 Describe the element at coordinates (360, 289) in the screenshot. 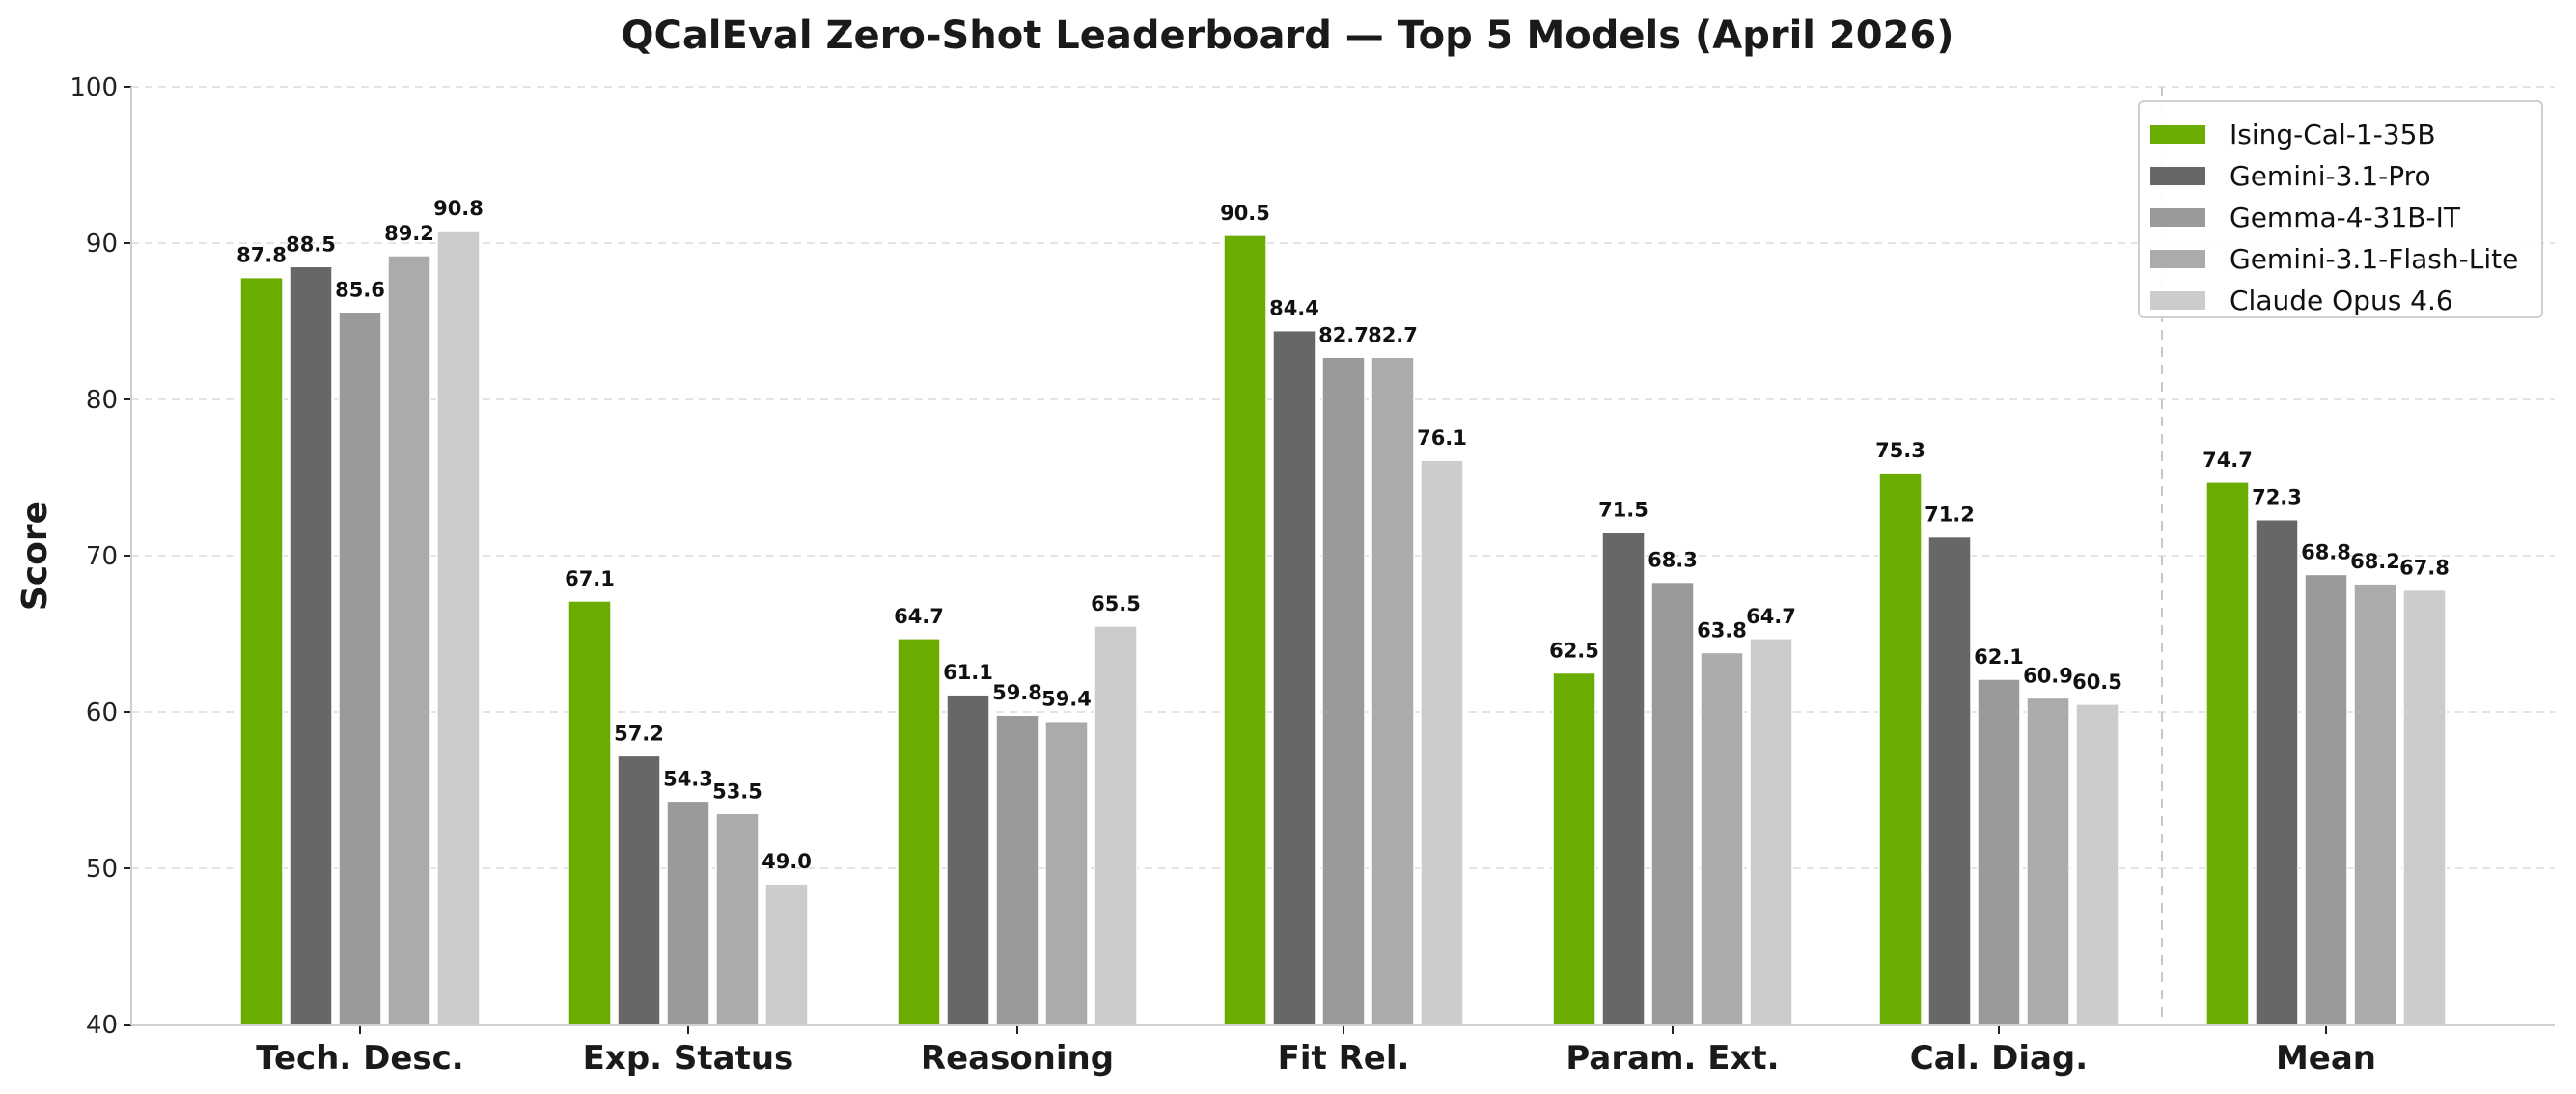

I see `value-label: 85.6` at that location.